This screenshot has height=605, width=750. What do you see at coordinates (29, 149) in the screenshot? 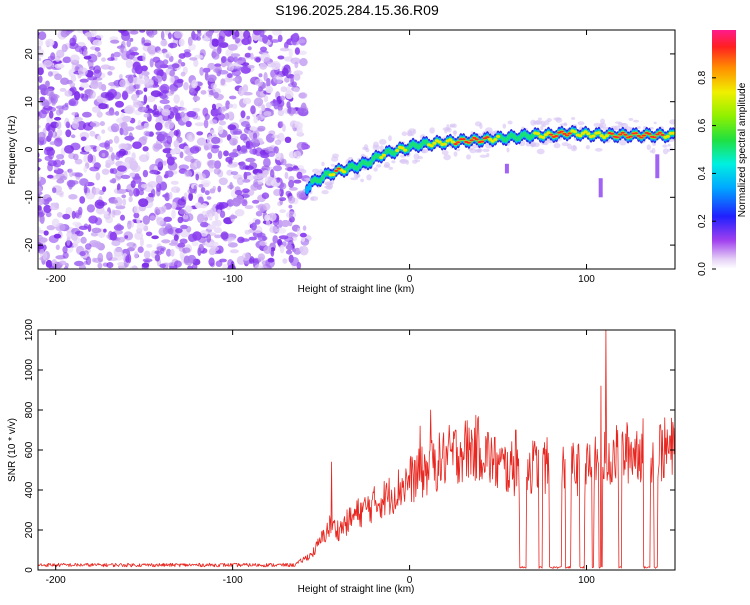
I see `spectrogram-y-tick-label: 0` at bounding box center [29, 149].